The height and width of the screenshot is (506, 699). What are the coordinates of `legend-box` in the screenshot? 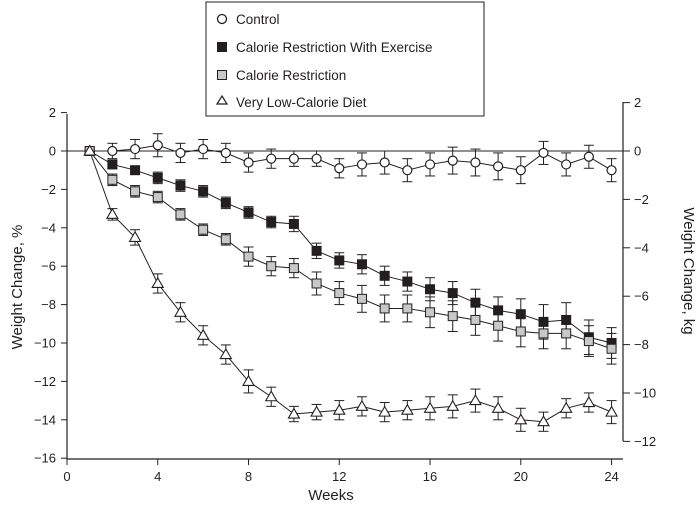 It's located at (345, 59).